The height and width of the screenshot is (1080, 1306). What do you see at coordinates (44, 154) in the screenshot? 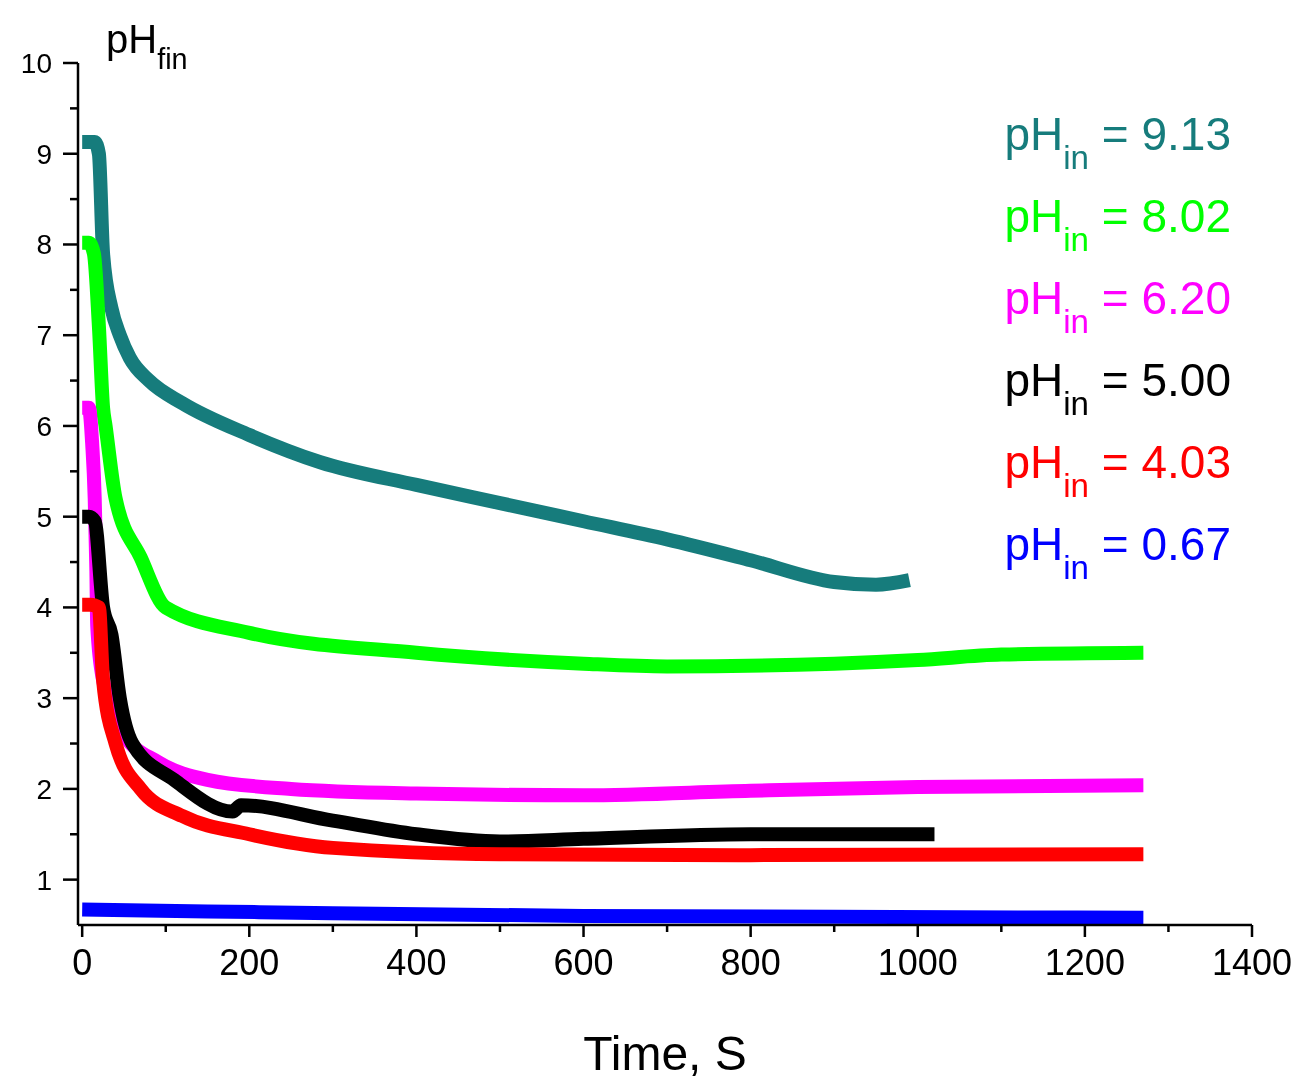
I see `y-tick-label: 9` at bounding box center [44, 154].